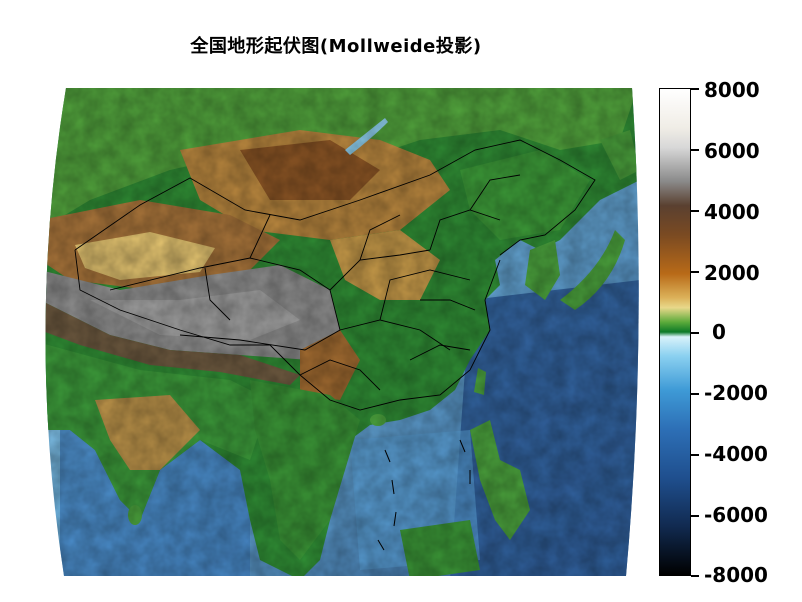 Image resolution: width=802 pixels, height=602 pixels. Describe the element at coordinates (736, 575) in the screenshot. I see `colorbar-label: -8000` at that location.